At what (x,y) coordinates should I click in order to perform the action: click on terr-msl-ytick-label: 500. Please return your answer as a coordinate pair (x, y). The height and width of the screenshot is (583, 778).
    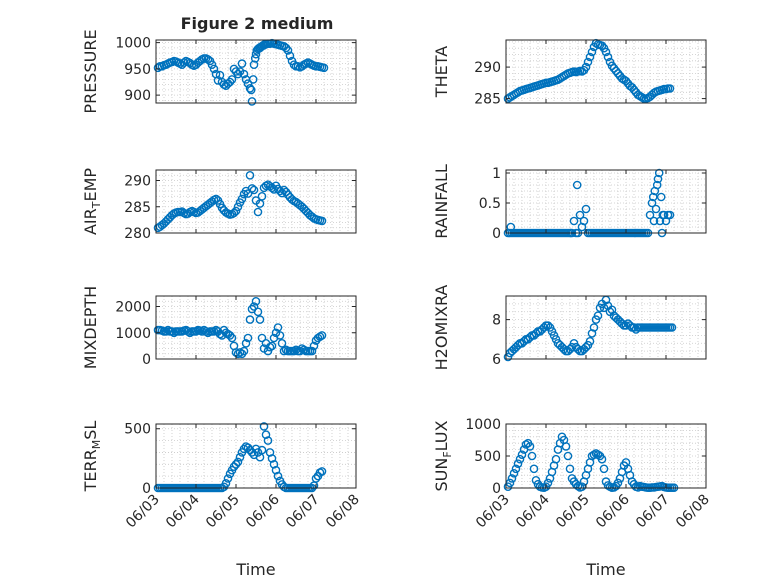
    Looking at the image, I should click on (137, 430).